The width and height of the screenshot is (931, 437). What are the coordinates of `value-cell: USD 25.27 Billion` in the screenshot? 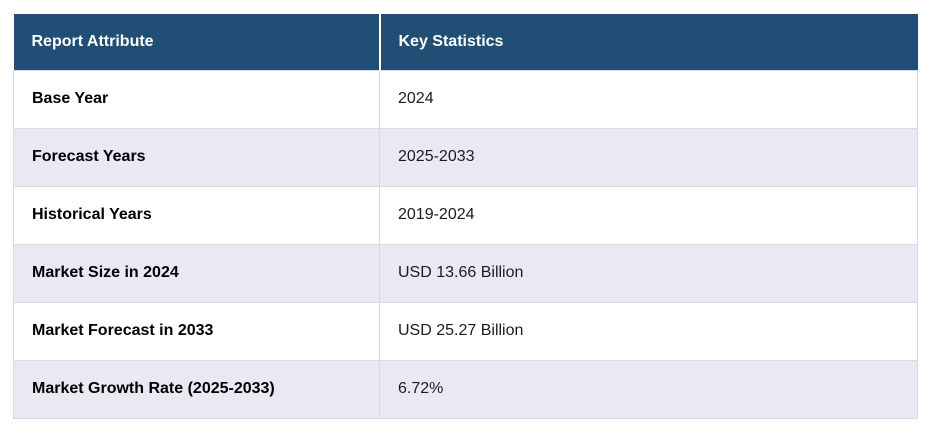 It's located at (648, 331).